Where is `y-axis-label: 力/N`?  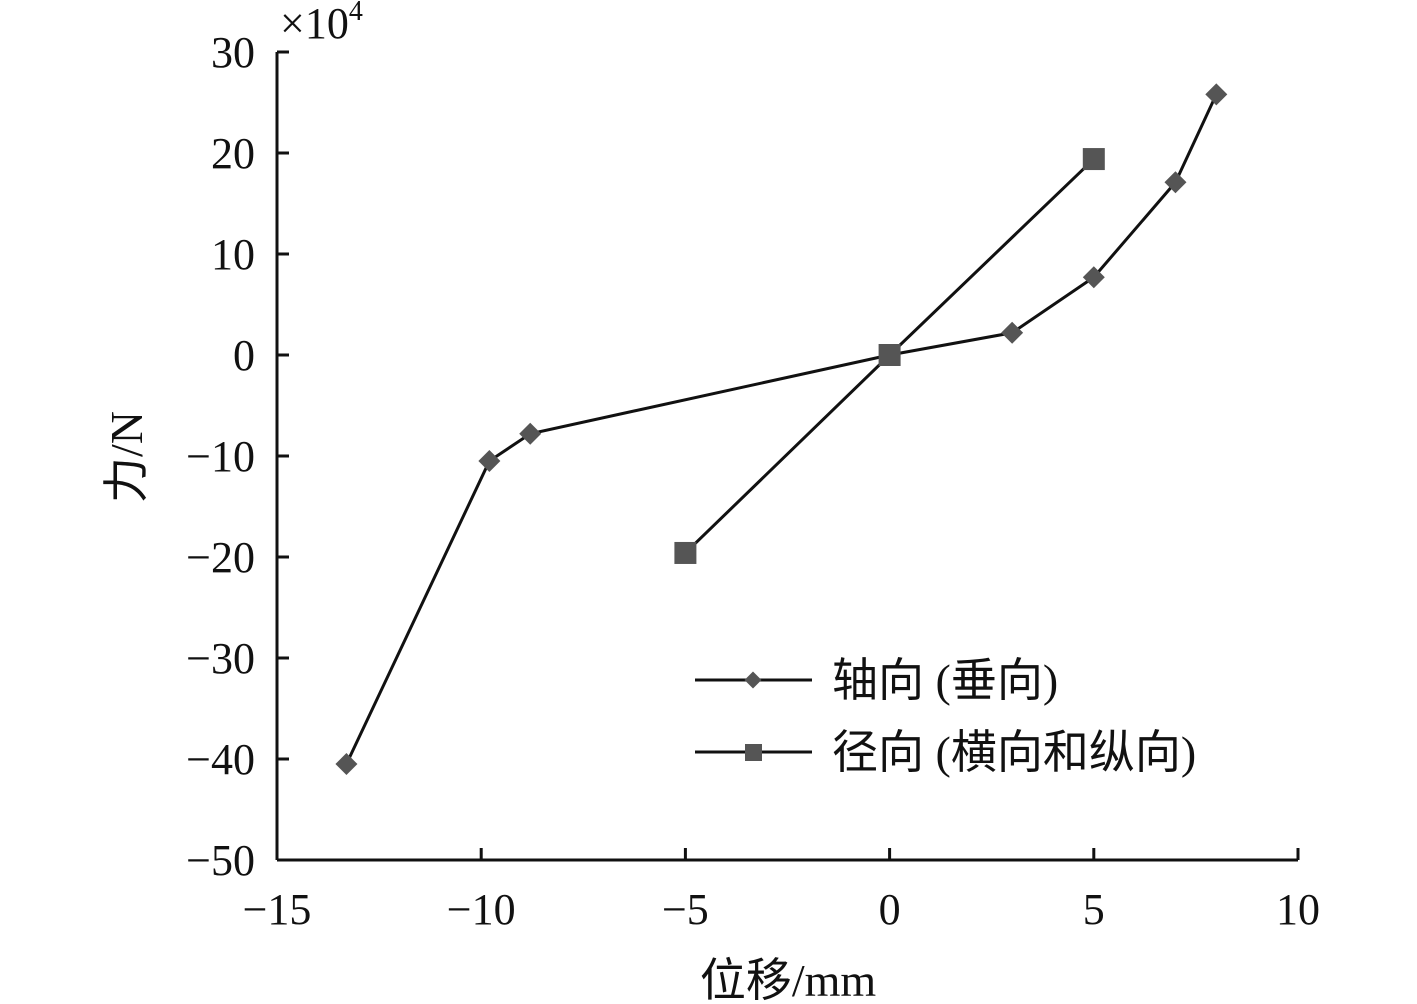
y-axis-label: 力/N is located at coordinates (126, 457).